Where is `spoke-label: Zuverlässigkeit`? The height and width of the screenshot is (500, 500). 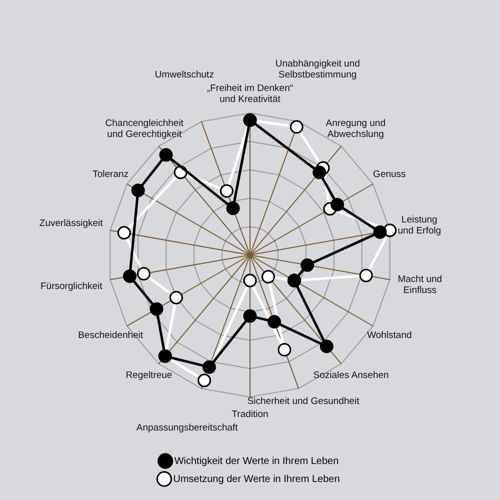 spoke-label: Zuverlässigkeit is located at coordinates (71, 224).